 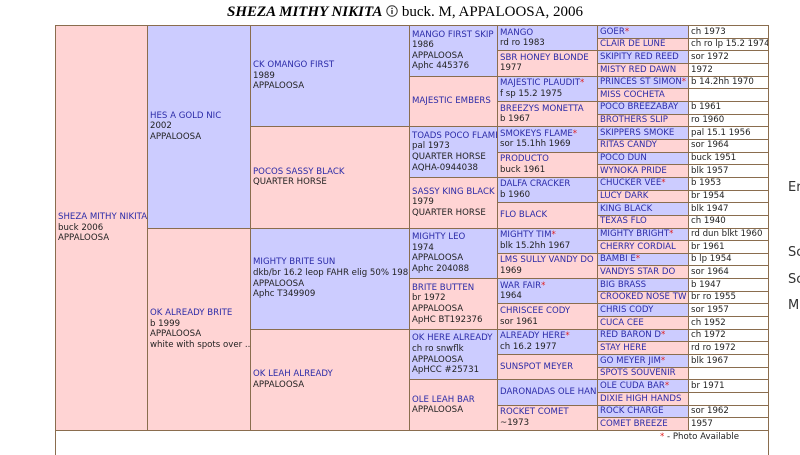 What do you see at coordinates (627, 309) in the screenshot?
I see `horse-name: CHRIS CODY` at bounding box center [627, 309].